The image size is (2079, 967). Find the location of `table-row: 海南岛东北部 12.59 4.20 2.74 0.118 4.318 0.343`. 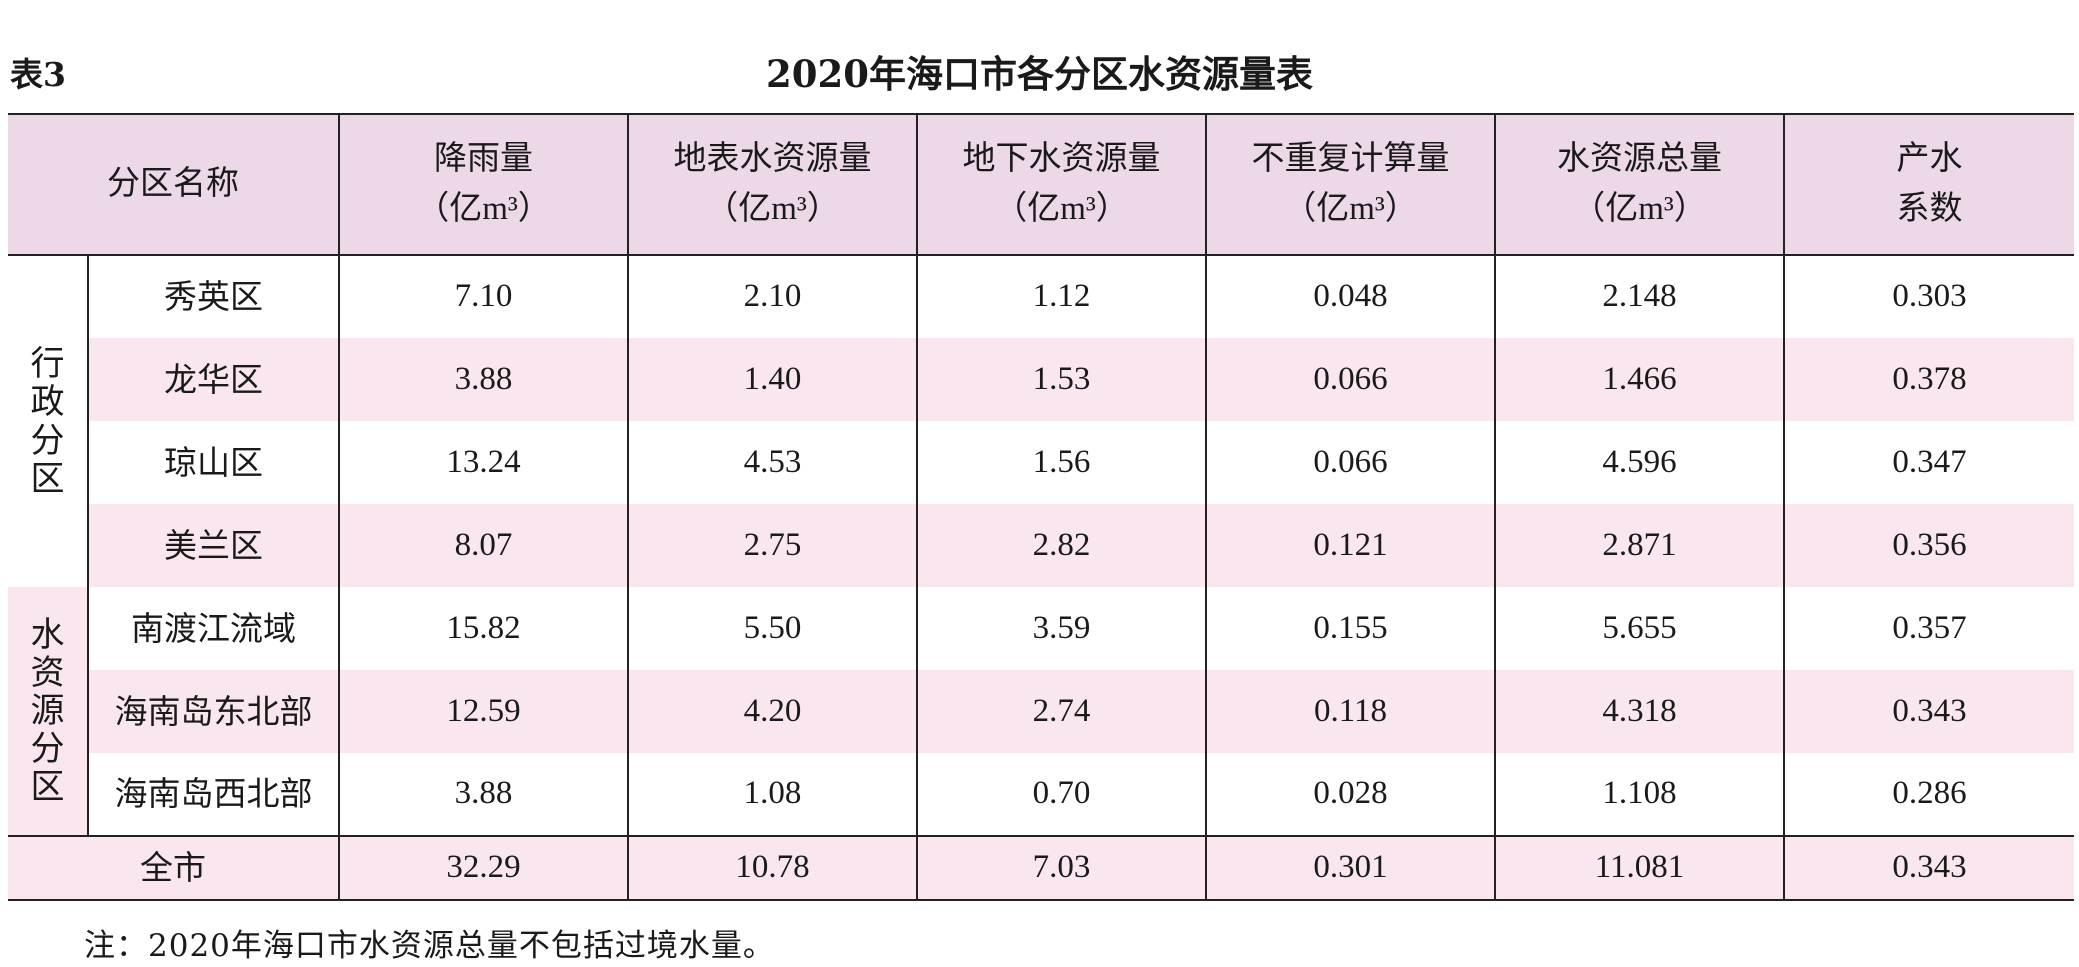

table-row: 海南岛东北部 12.59 4.20 2.74 0.118 4.318 0.343 is located at coordinates (1041, 711).